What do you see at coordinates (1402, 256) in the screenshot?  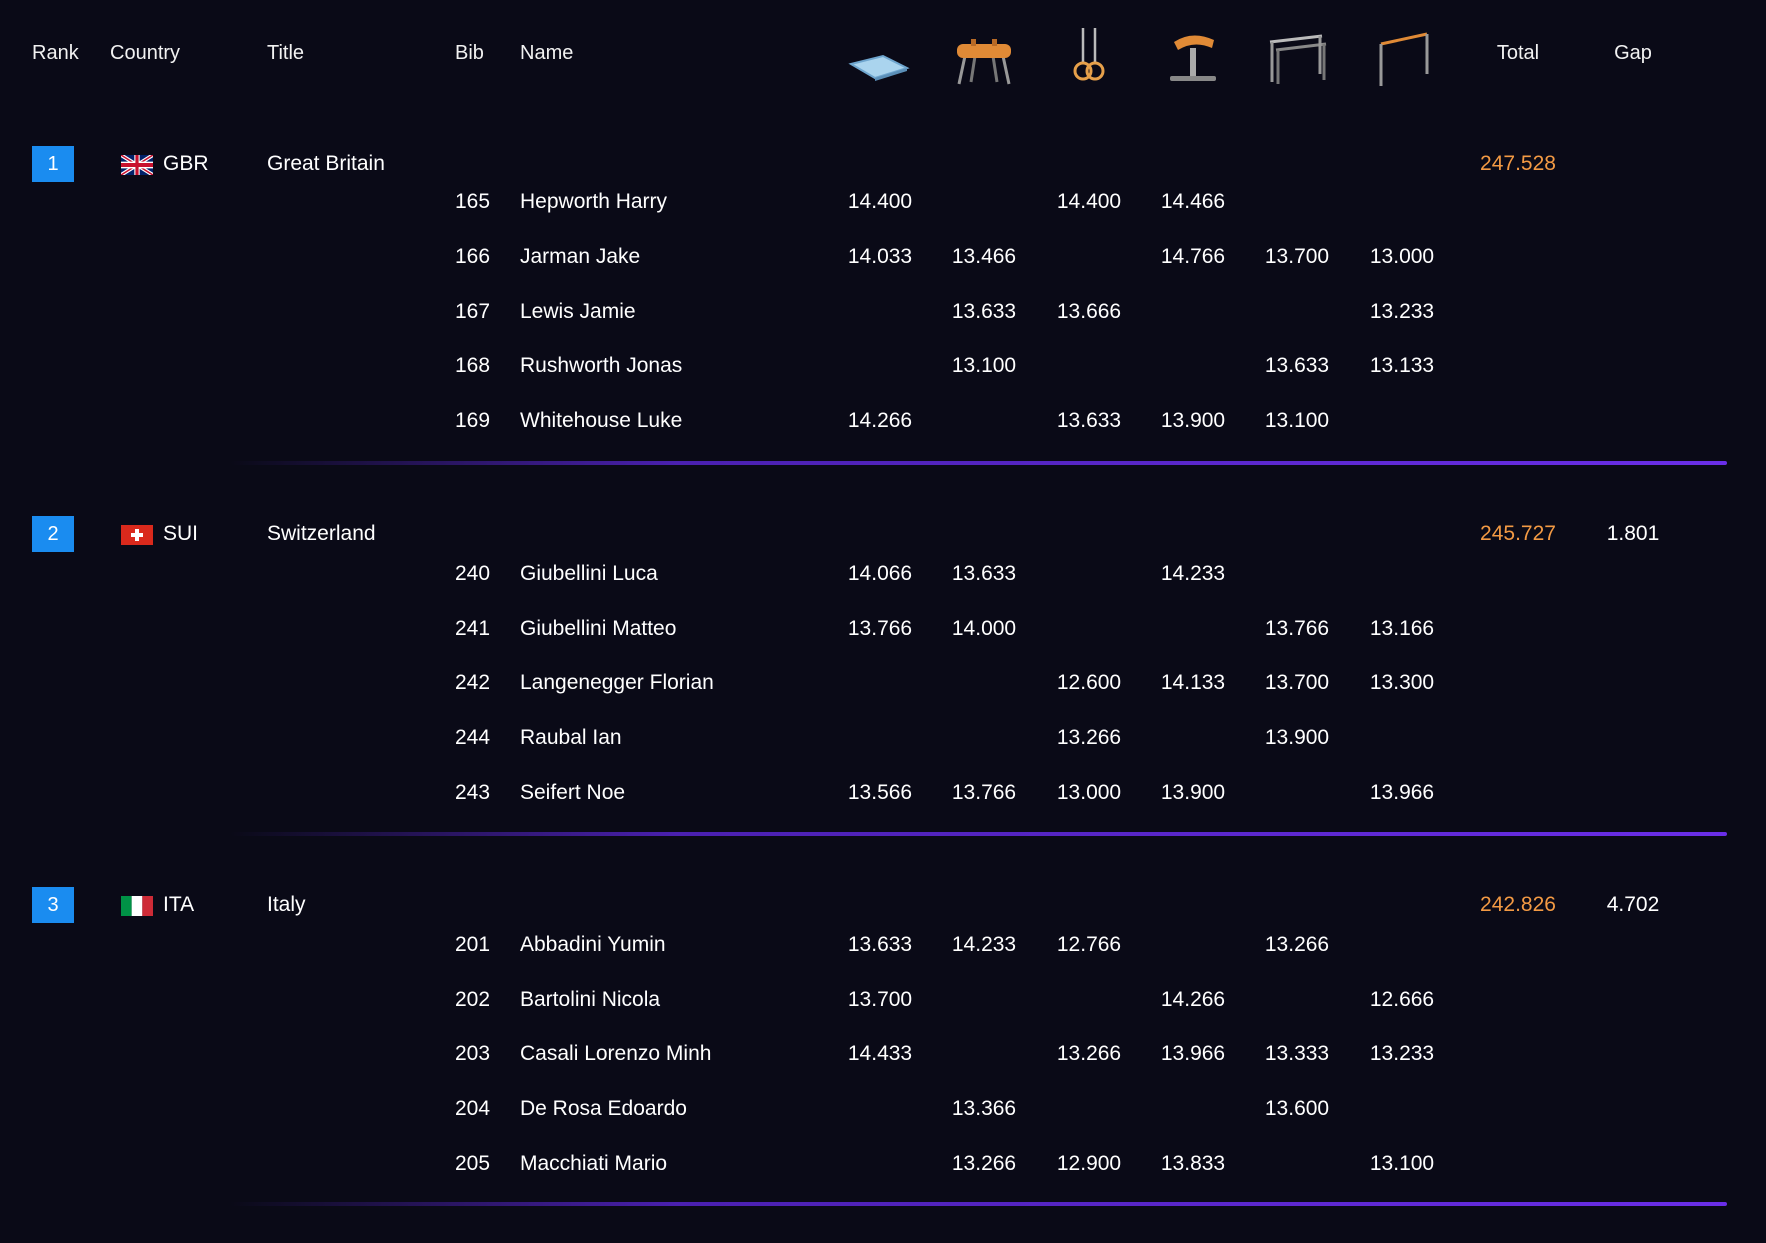 I see `horizontal-bar-score: 13.000` at bounding box center [1402, 256].